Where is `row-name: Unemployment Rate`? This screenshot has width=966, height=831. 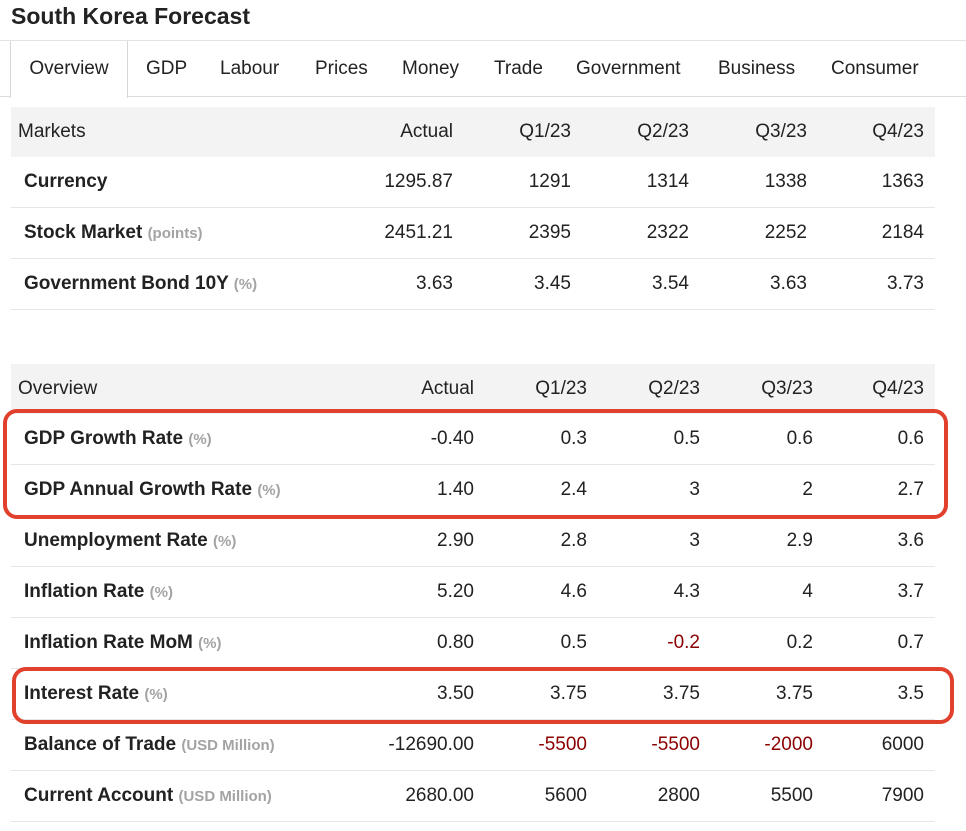 row-name: Unemployment Rate is located at coordinates (116, 540).